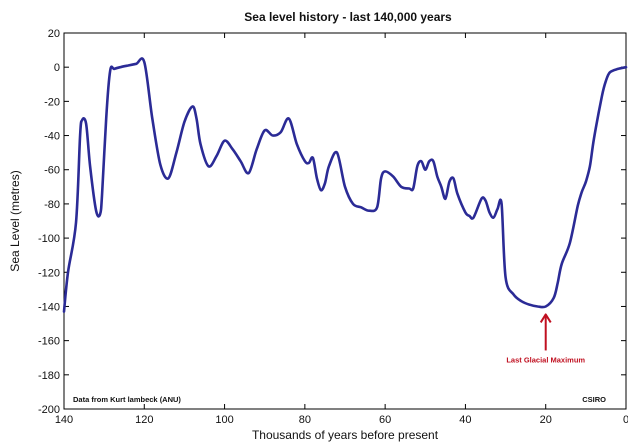 This screenshot has width=628, height=442. What do you see at coordinates (465, 420) in the screenshot?
I see `x-tick-label: 40` at bounding box center [465, 420].